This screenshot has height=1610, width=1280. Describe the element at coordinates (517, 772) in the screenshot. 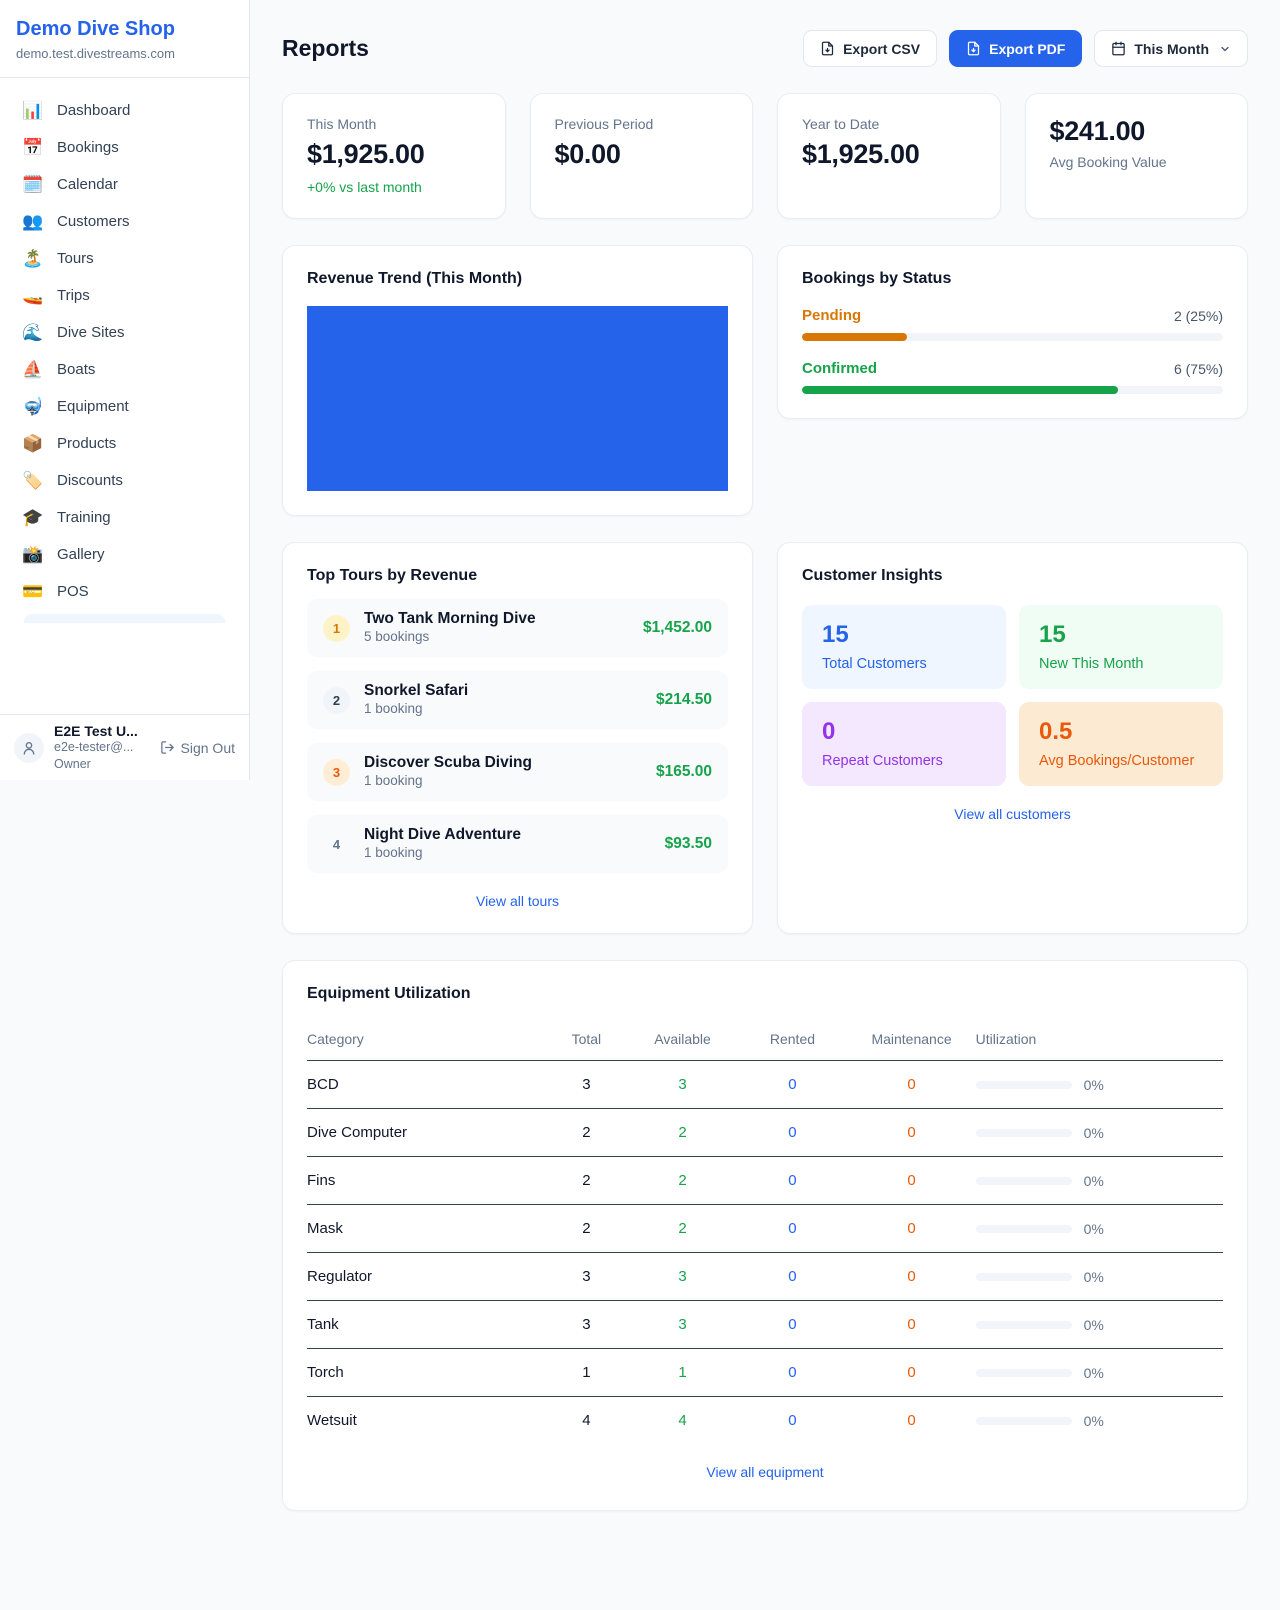

I see `tour-row: 3 Discover Scuba Diving 1 booking $165.00` at that location.